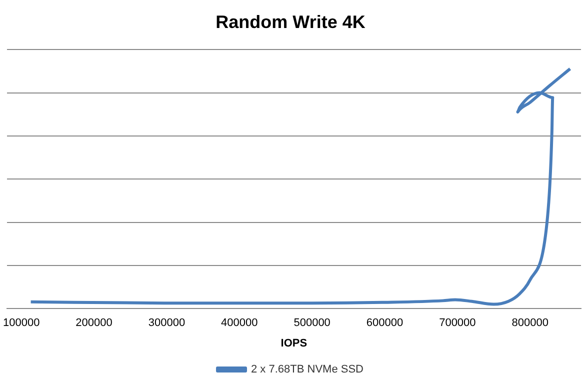  I want to click on x-axis-title: IOPS, so click(294, 343).